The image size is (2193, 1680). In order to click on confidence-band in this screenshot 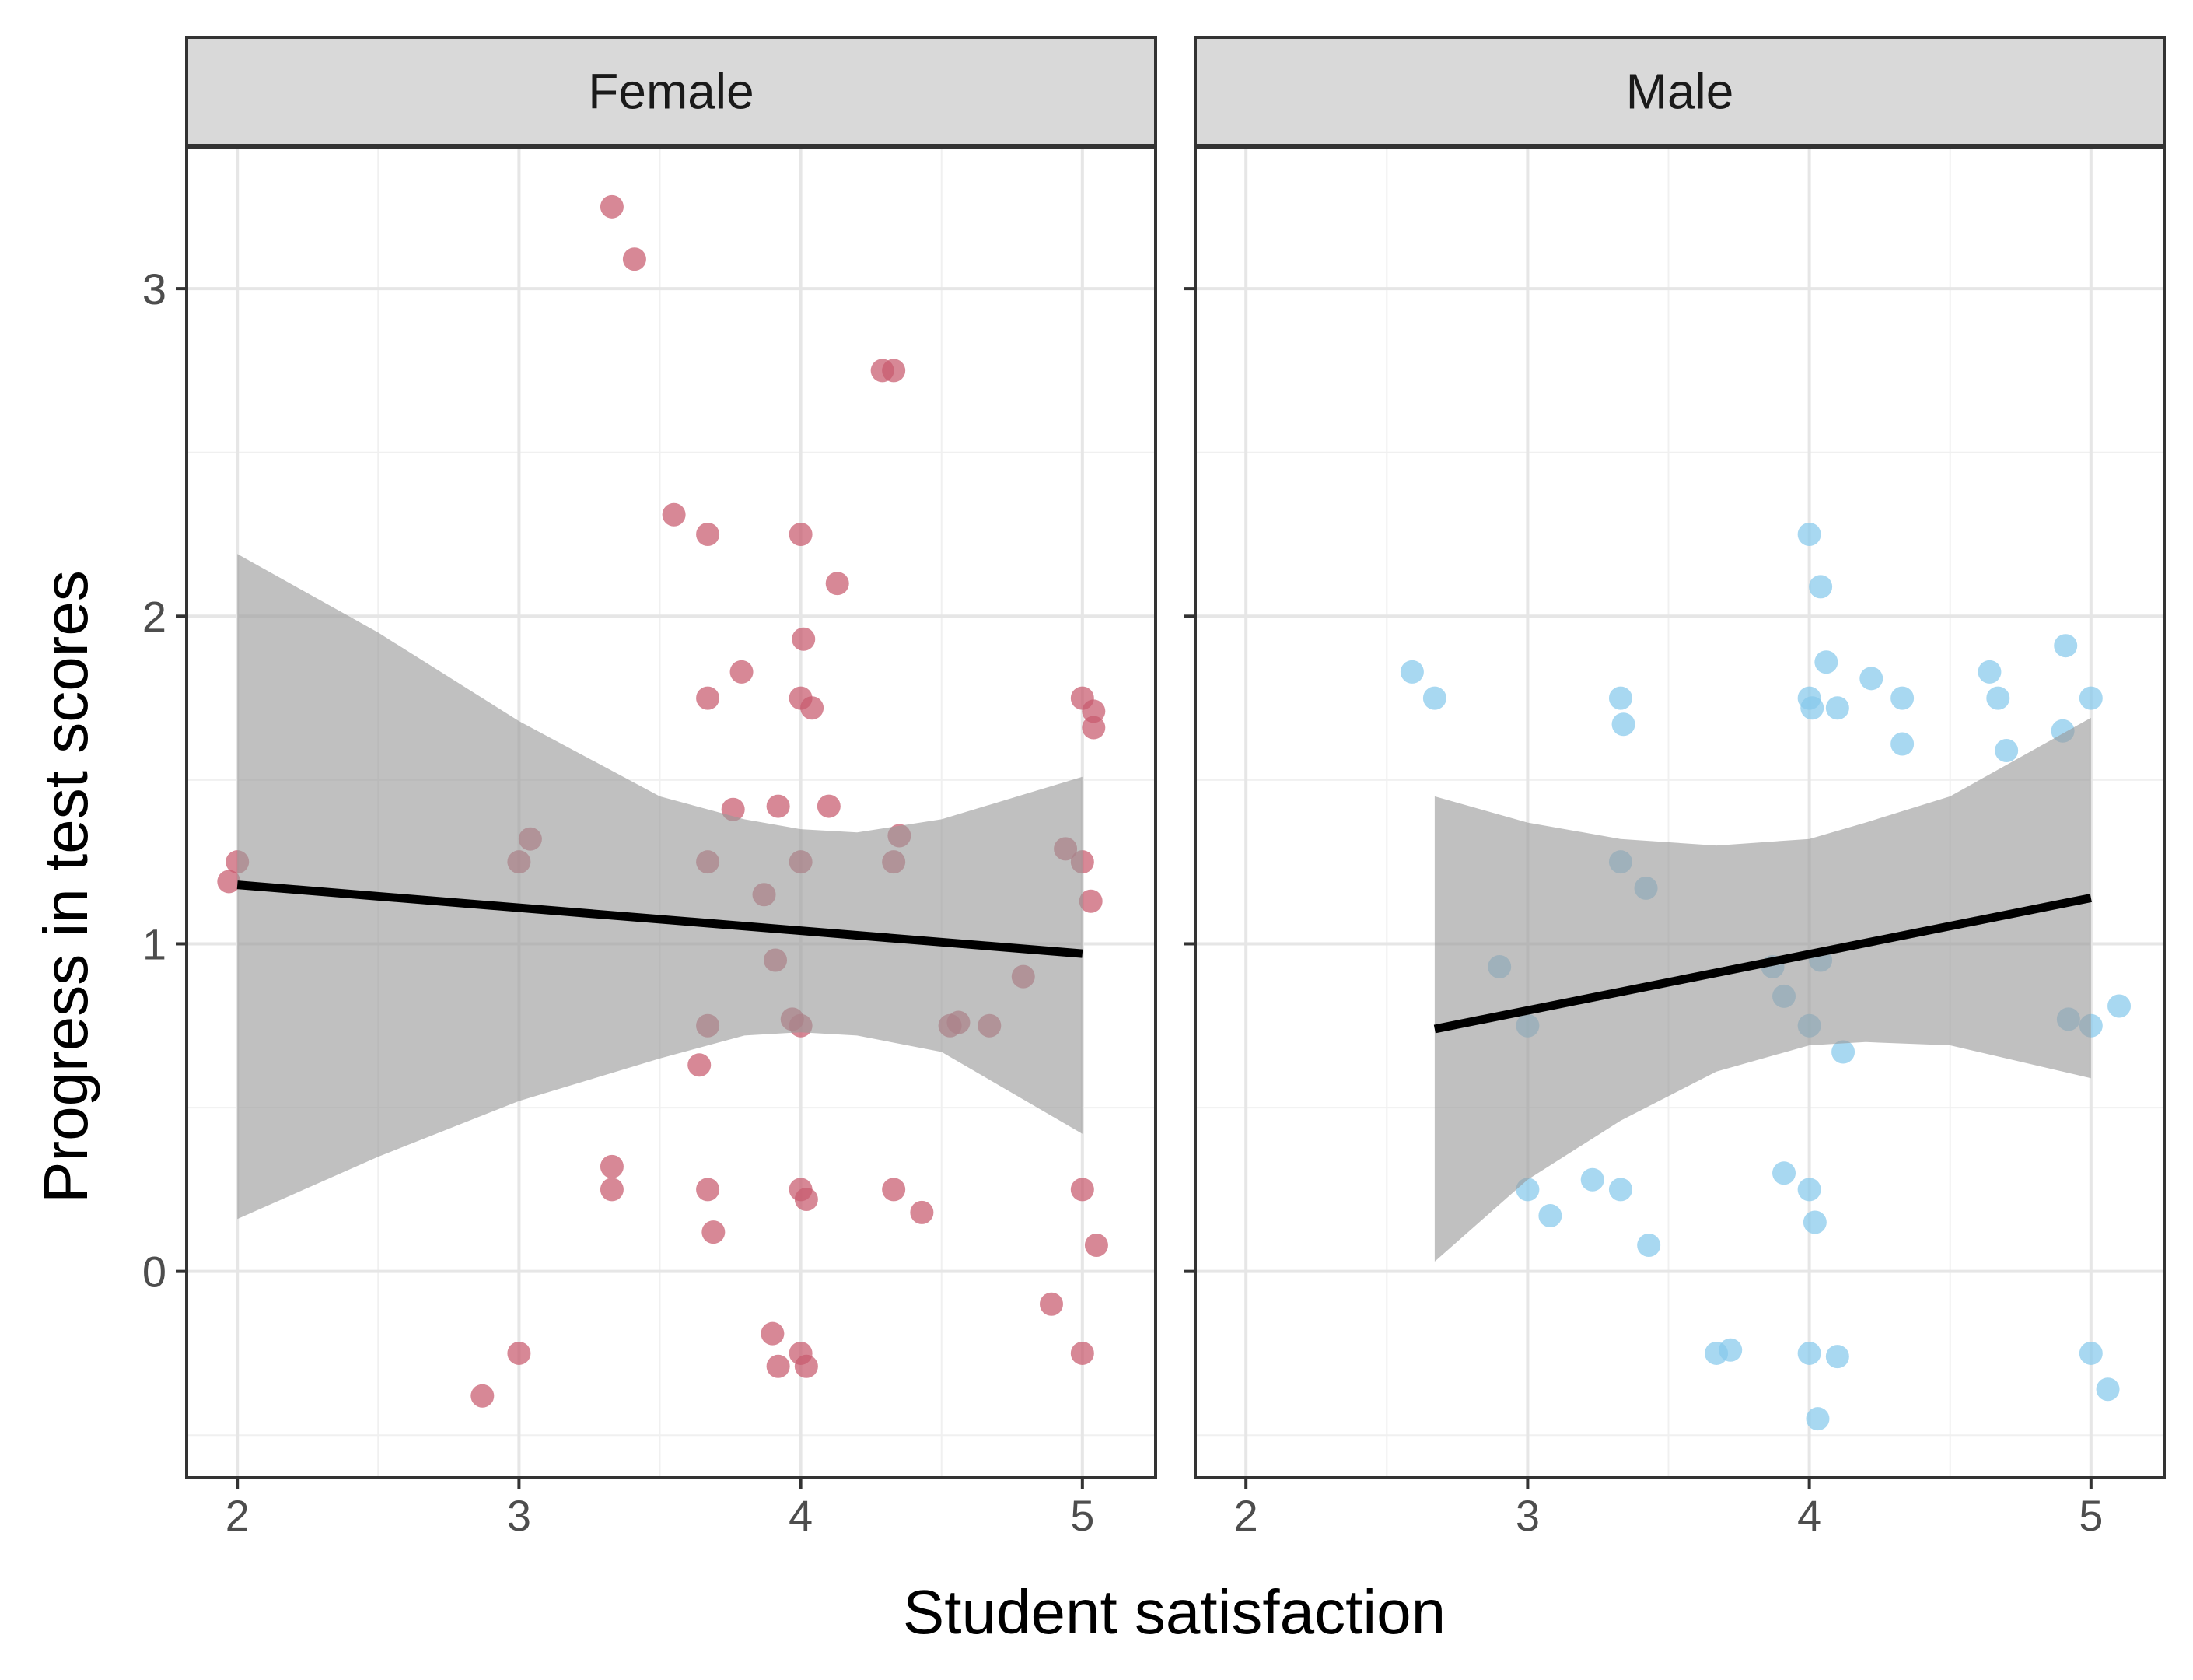, I will do `click(1762, 990)`.